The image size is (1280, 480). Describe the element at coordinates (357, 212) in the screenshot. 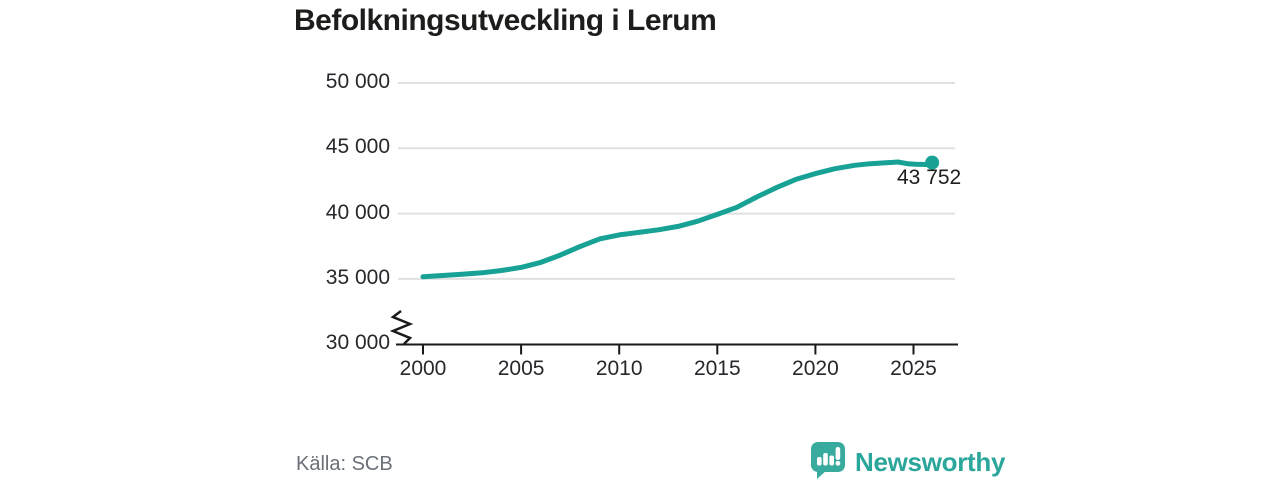

I see `y-axis-label: 40 000` at that location.